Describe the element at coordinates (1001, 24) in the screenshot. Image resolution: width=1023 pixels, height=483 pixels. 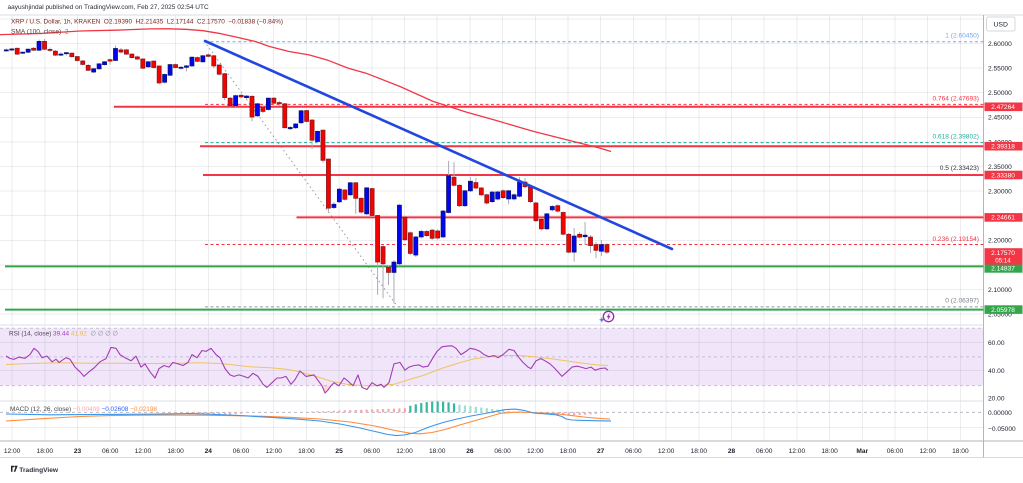
I see `svg-text: USD` at that location.